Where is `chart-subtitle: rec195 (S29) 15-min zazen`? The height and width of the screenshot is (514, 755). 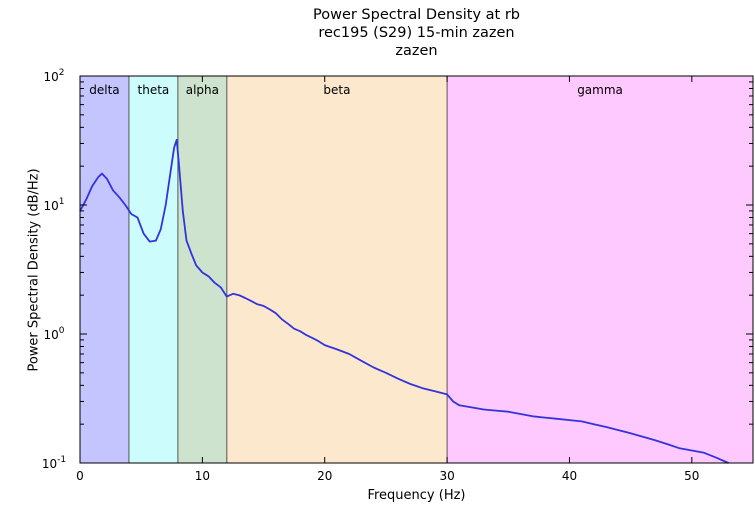
chart-subtitle: rec195 (S29) 15-min zazen is located at coordinates (416, 33).